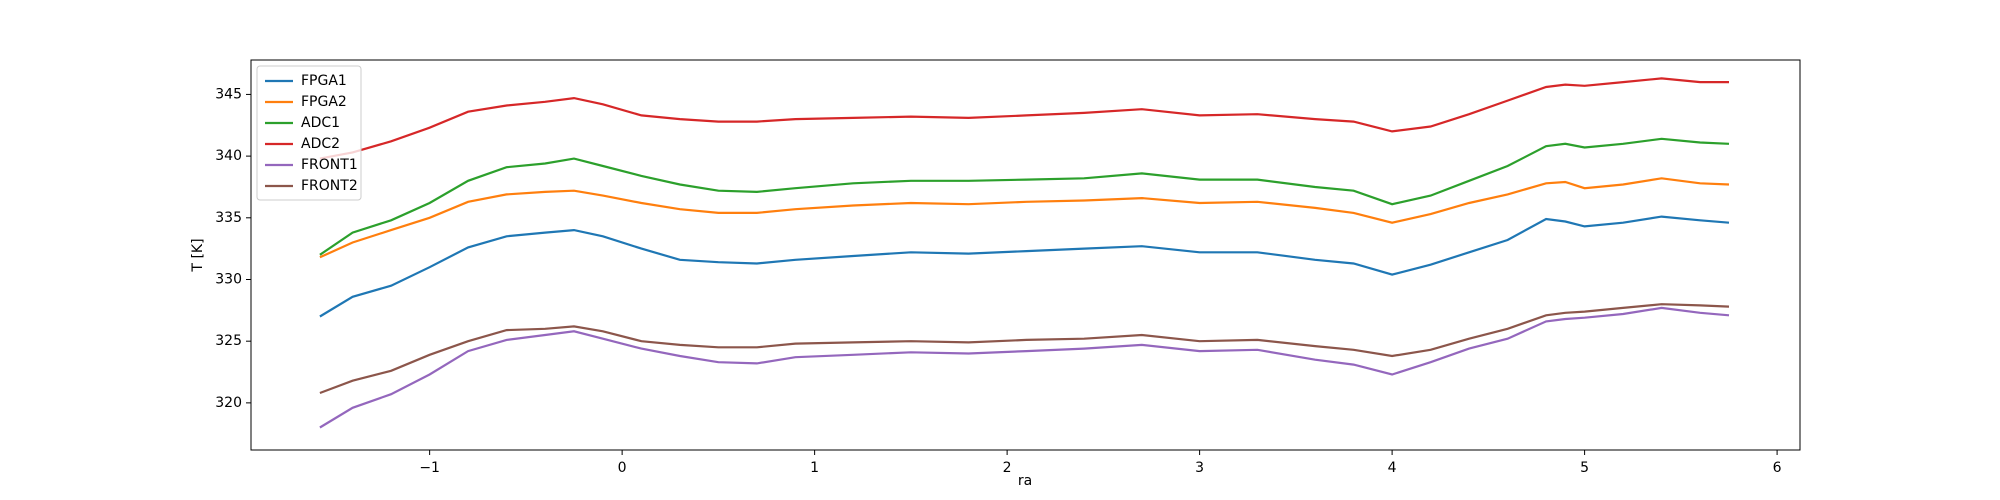  I want to click on legend-box, so click(309, 133).